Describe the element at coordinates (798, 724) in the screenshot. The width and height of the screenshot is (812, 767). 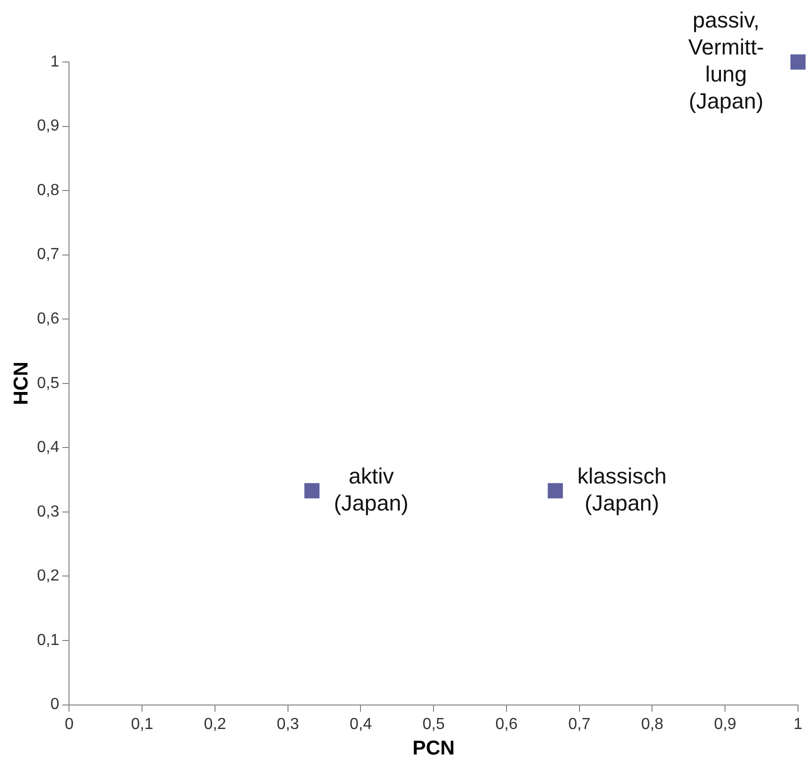
I see `x-tick-label: 1` at that location.